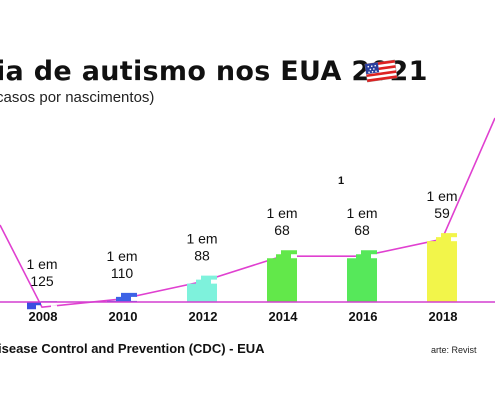  What do you see at coordinates (381, 71) in the screenshot?
I see `us-flag-icon` at bounding box center [381, 71].